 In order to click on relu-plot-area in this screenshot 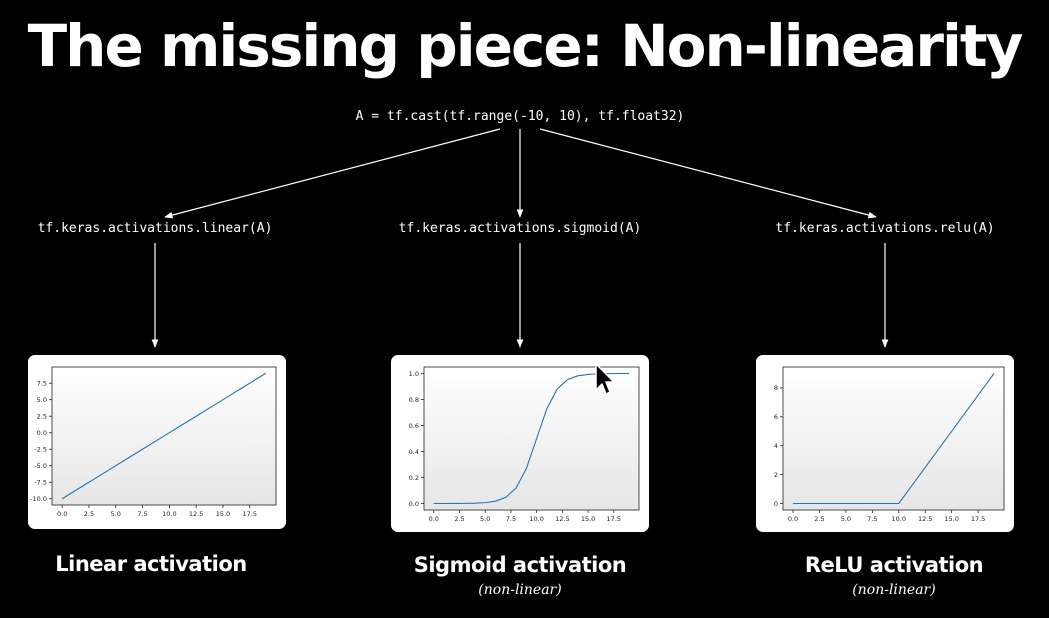, I will do `click(893, 438)`.